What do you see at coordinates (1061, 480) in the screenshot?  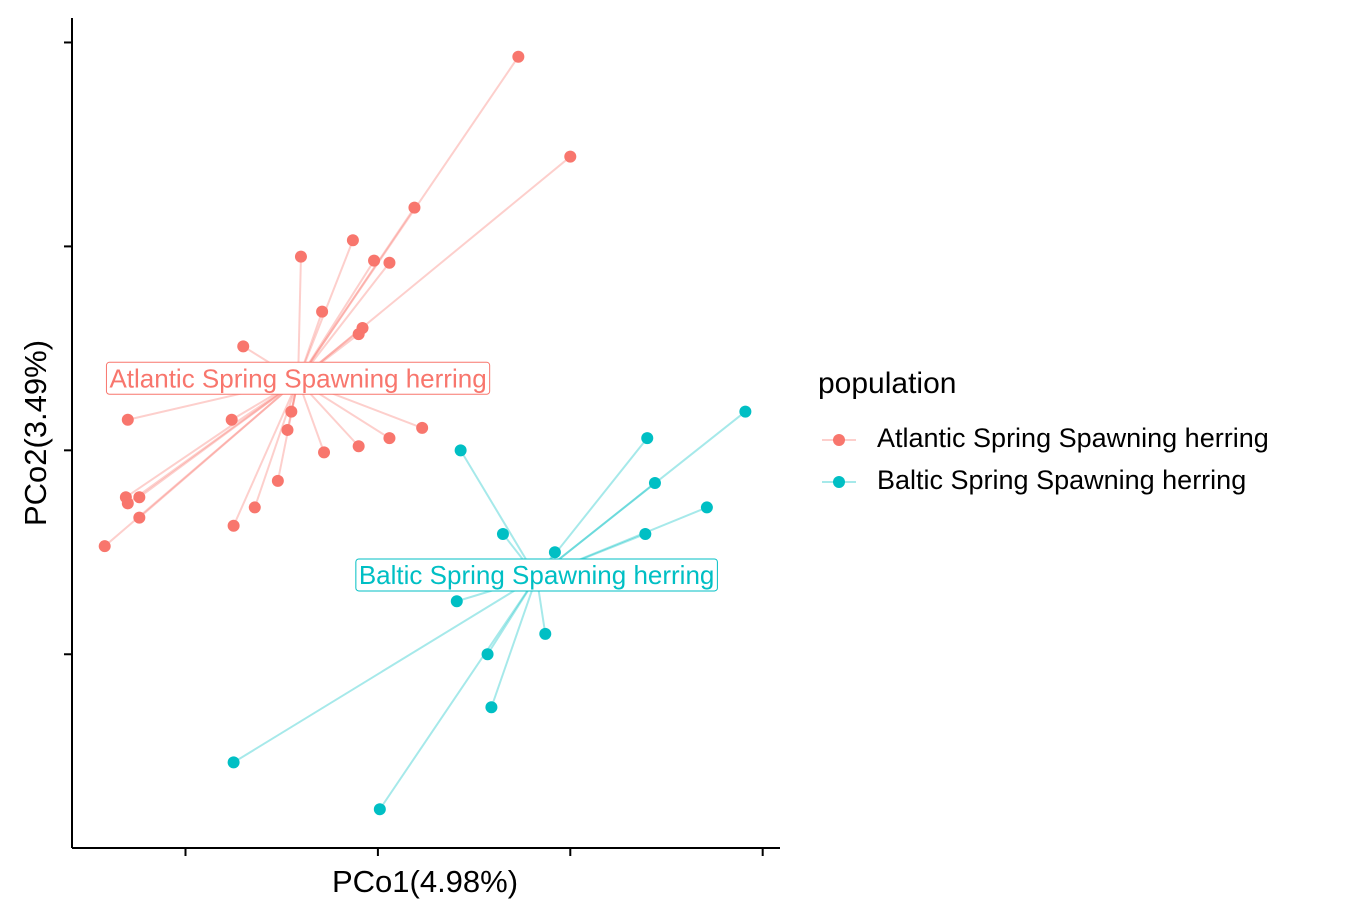 I see `legend-label: Baltic Spring Spawning herring` at bounding box center [1061, 480].